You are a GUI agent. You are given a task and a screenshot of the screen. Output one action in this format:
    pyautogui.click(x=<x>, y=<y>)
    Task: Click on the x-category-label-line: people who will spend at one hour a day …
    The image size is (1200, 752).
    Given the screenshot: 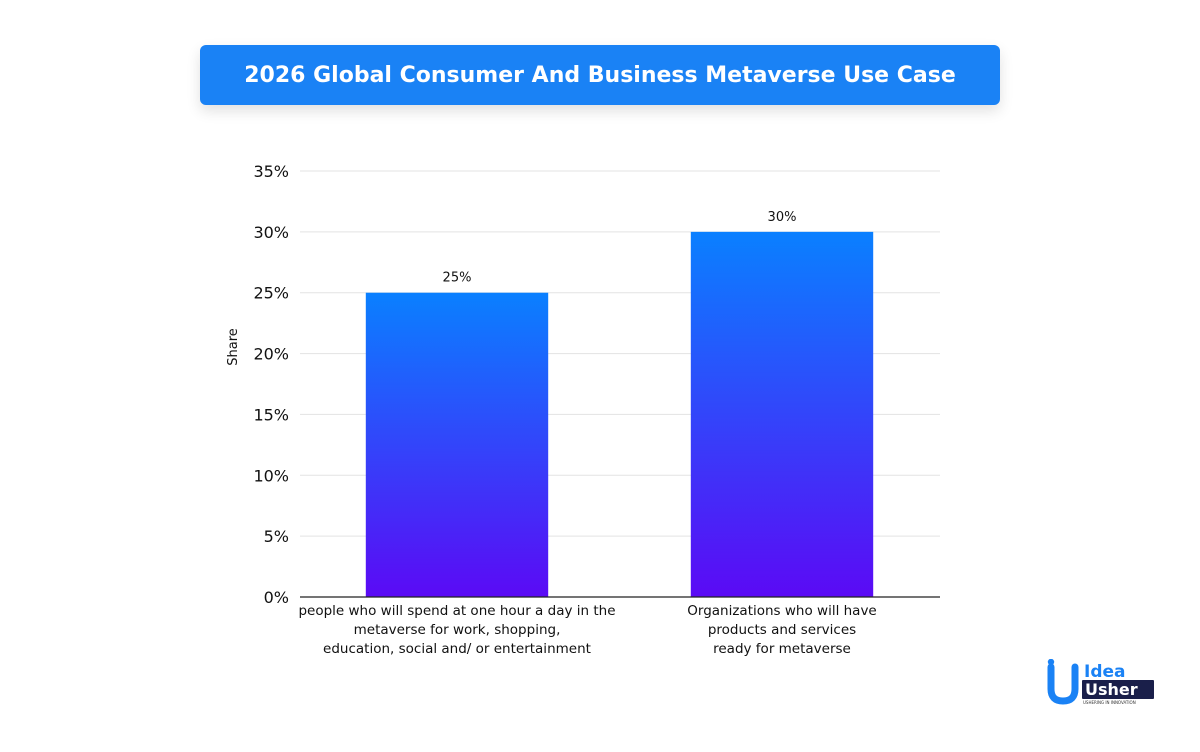 What is the action you would take?
    pyautogui.click(x=457, y=611)
    